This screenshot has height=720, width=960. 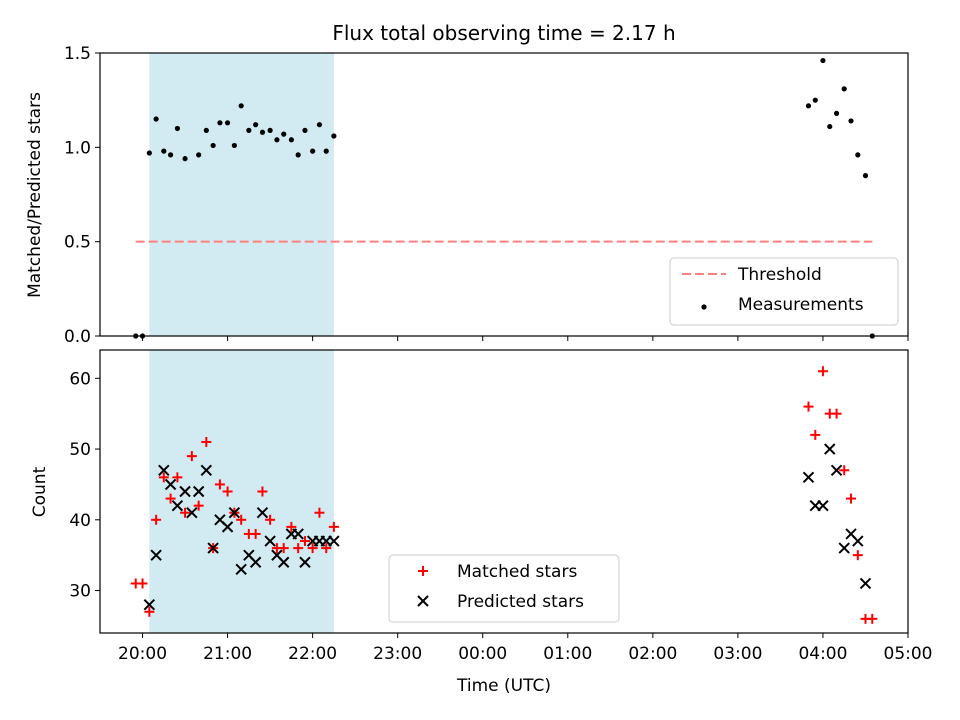 I want to click on x-tick-label: 23:00, so click(x=397, y=654).